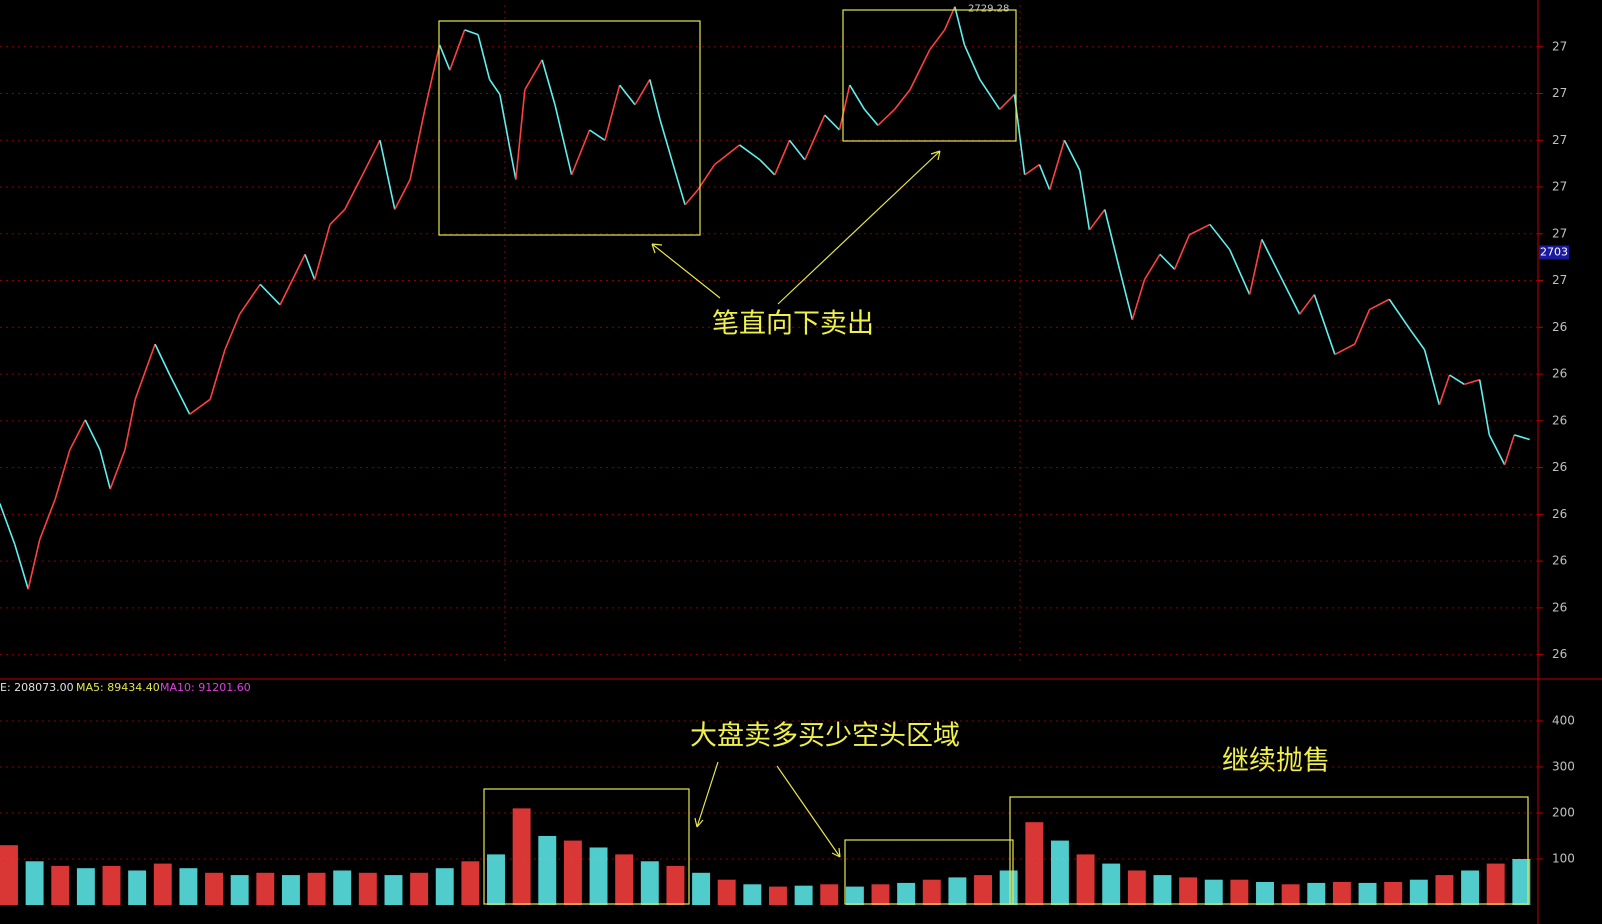  What do you see at coordinates (205, 687) in the screenshot?
I see `legend-ma10: MA10: 91201.60` at bounding box center [205, 687].